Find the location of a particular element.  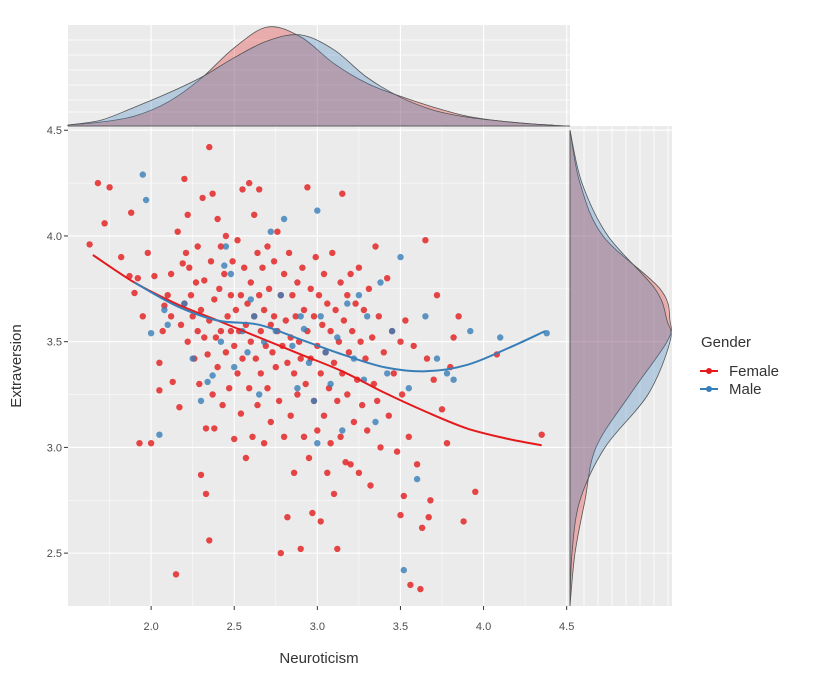

y-tick-label: 4.5 is located at coordinates (54, 131).